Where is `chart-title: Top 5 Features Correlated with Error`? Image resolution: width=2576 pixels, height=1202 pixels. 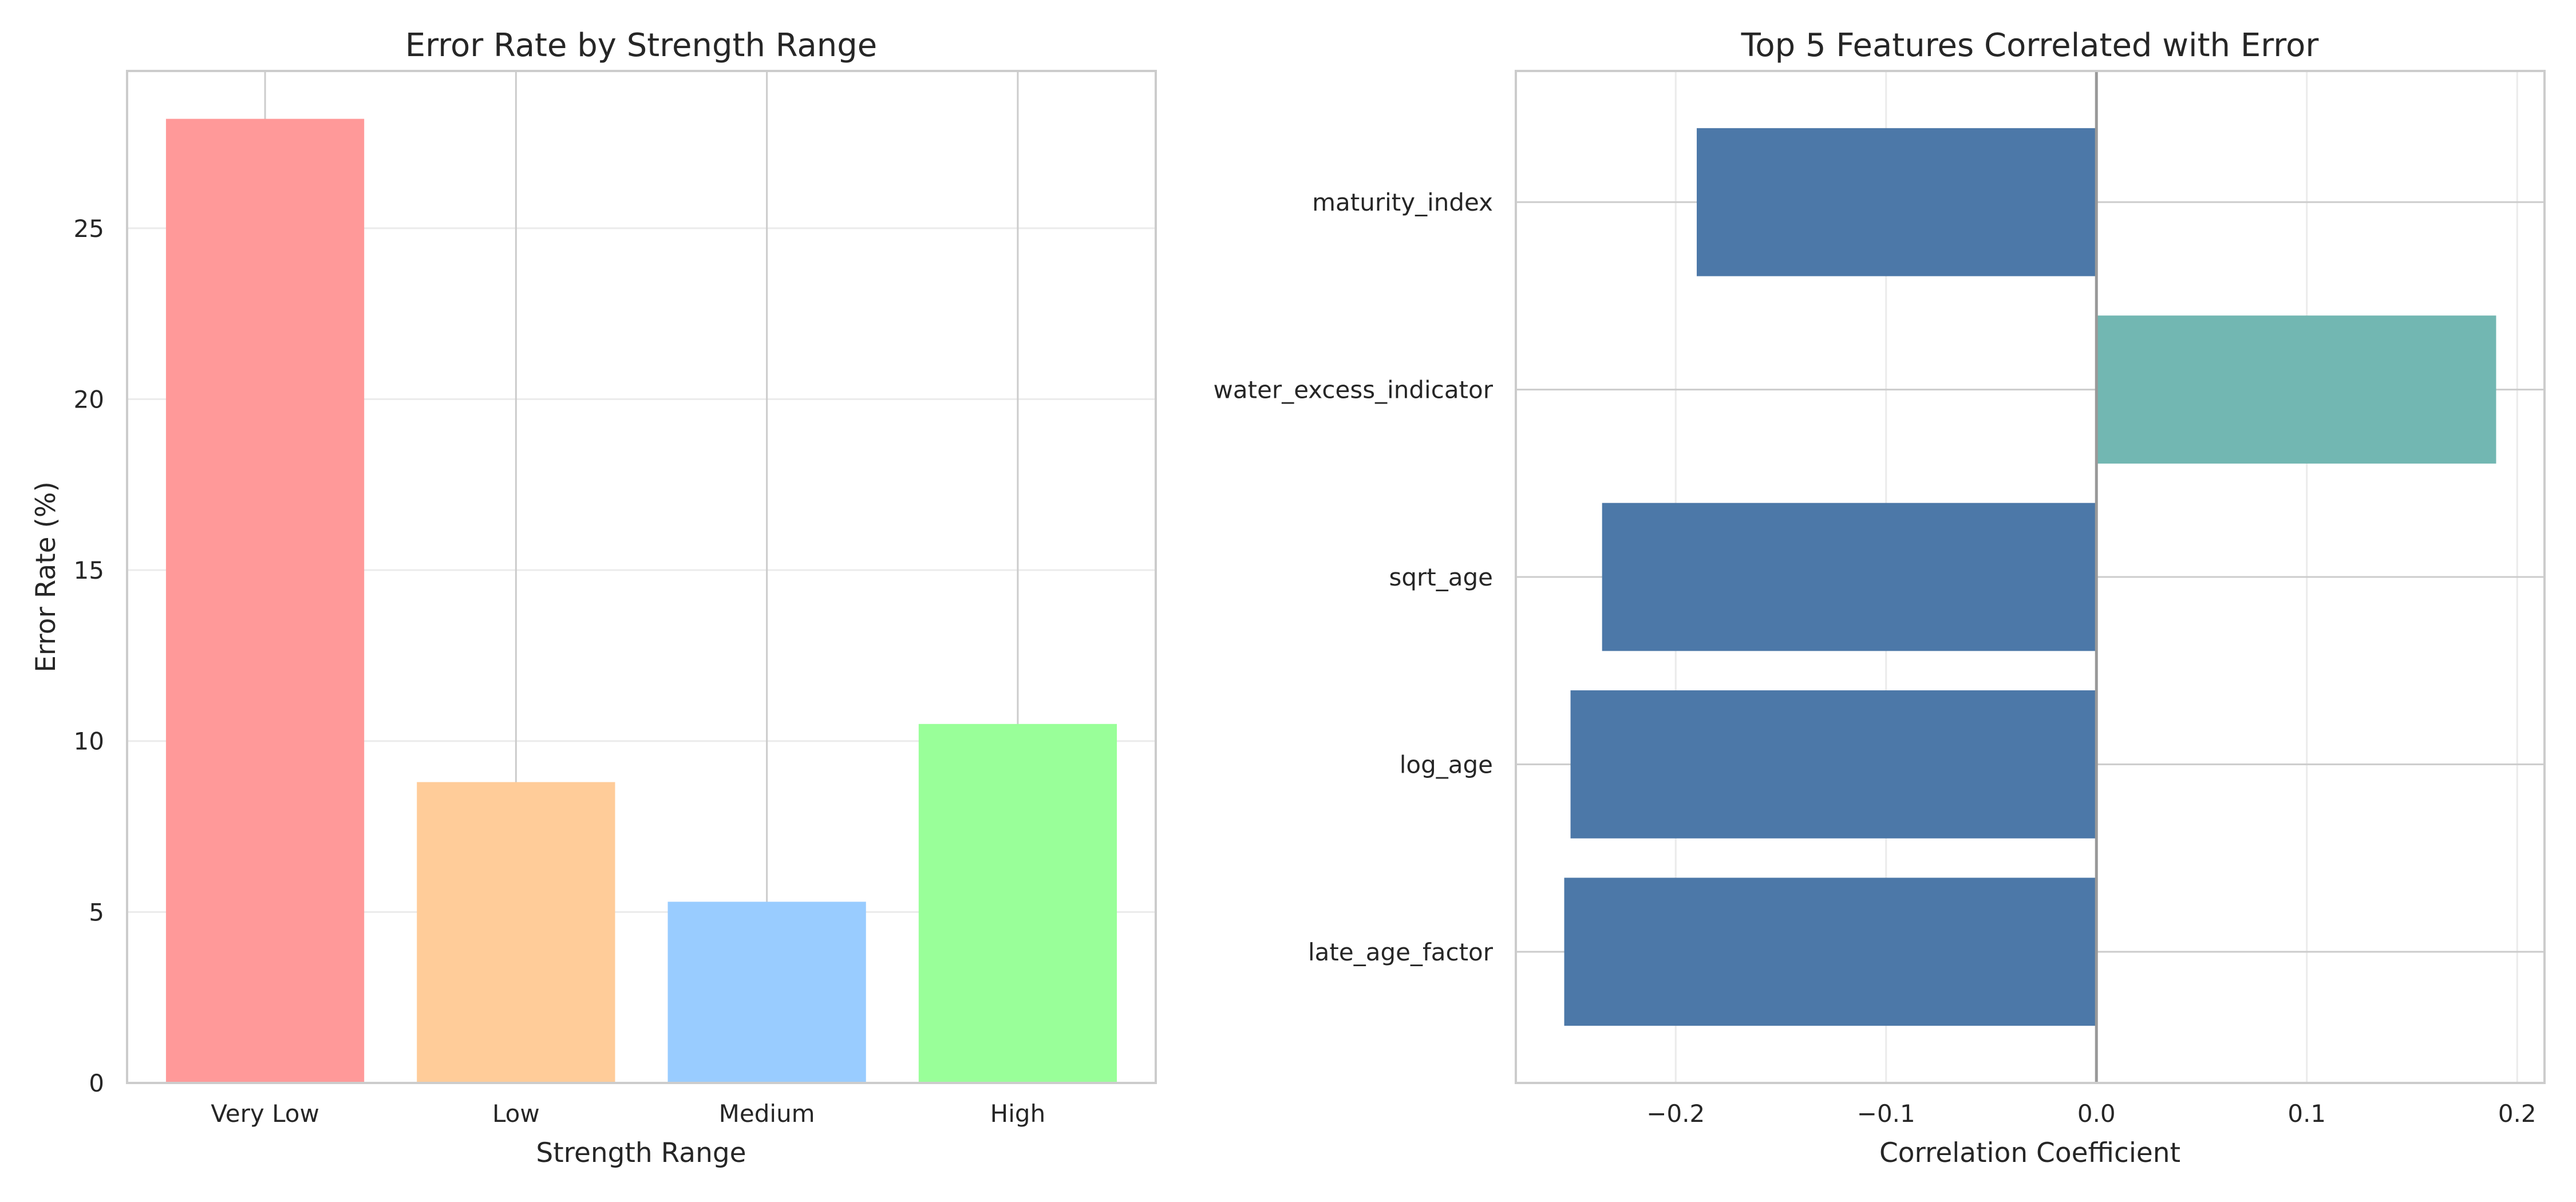 chart-title: Top 5 Features Correlated with Error is located at coordinates (2030, 46).